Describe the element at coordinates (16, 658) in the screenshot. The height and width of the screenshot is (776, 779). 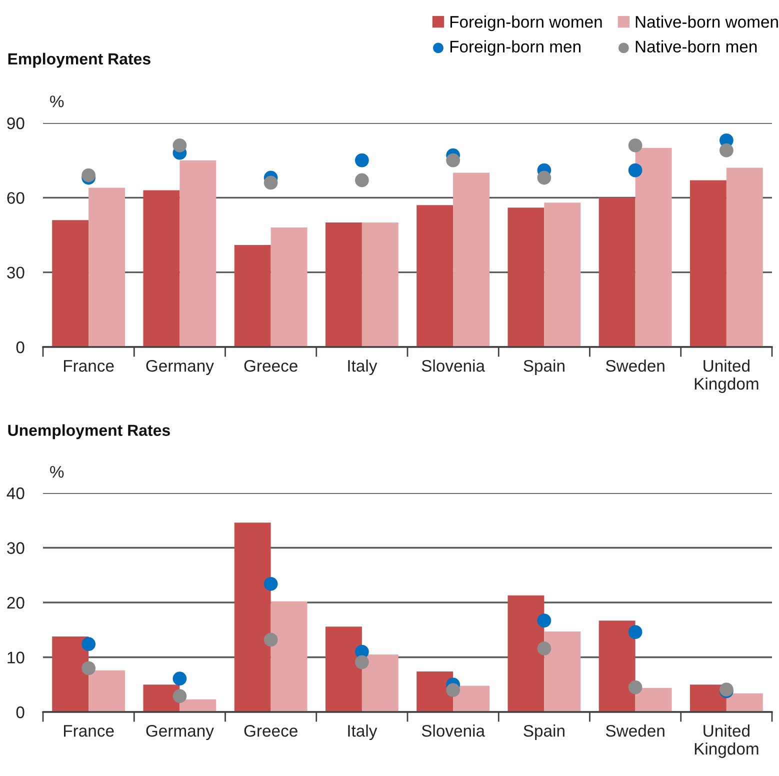
I see `y-tick-label: 10` at that location.